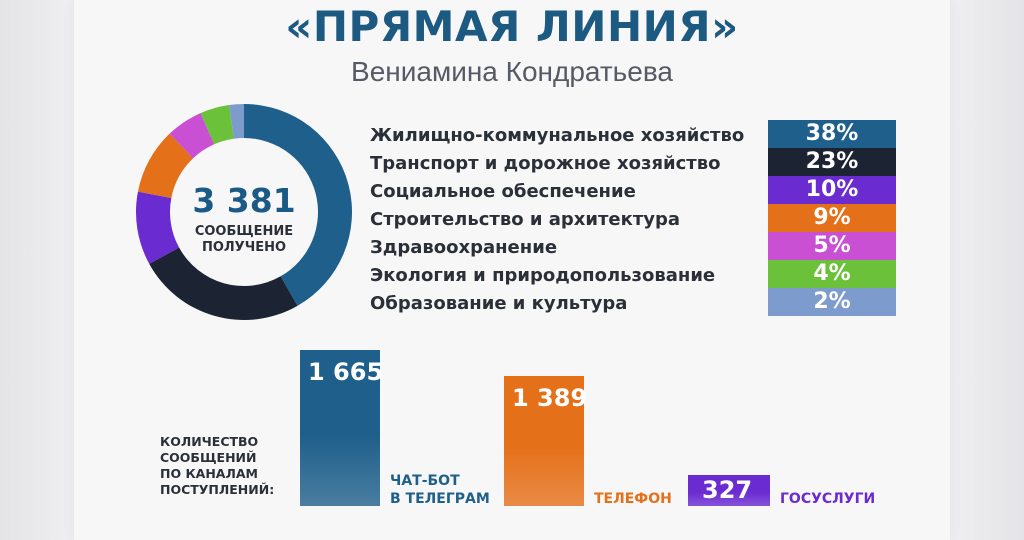 The image size is (1024, 540). Describe the element at coordinates (550, 398) in the screenshot. I see `bar-value-2: 1 389` at that location.